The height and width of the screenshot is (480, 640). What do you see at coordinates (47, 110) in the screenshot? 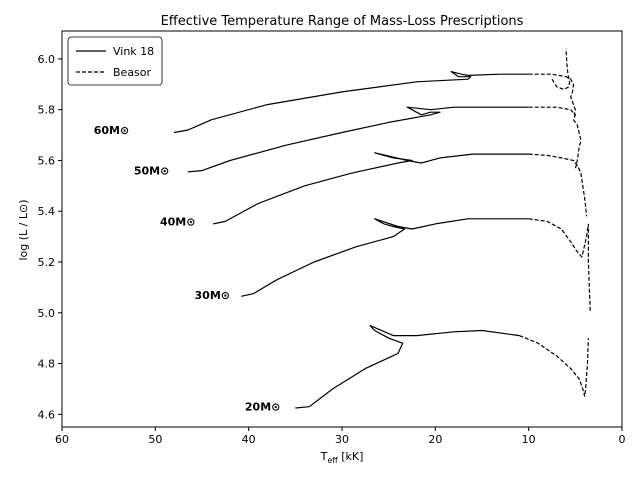
I see `y-tick-label: 5.8` at bounding box center [47, 110].